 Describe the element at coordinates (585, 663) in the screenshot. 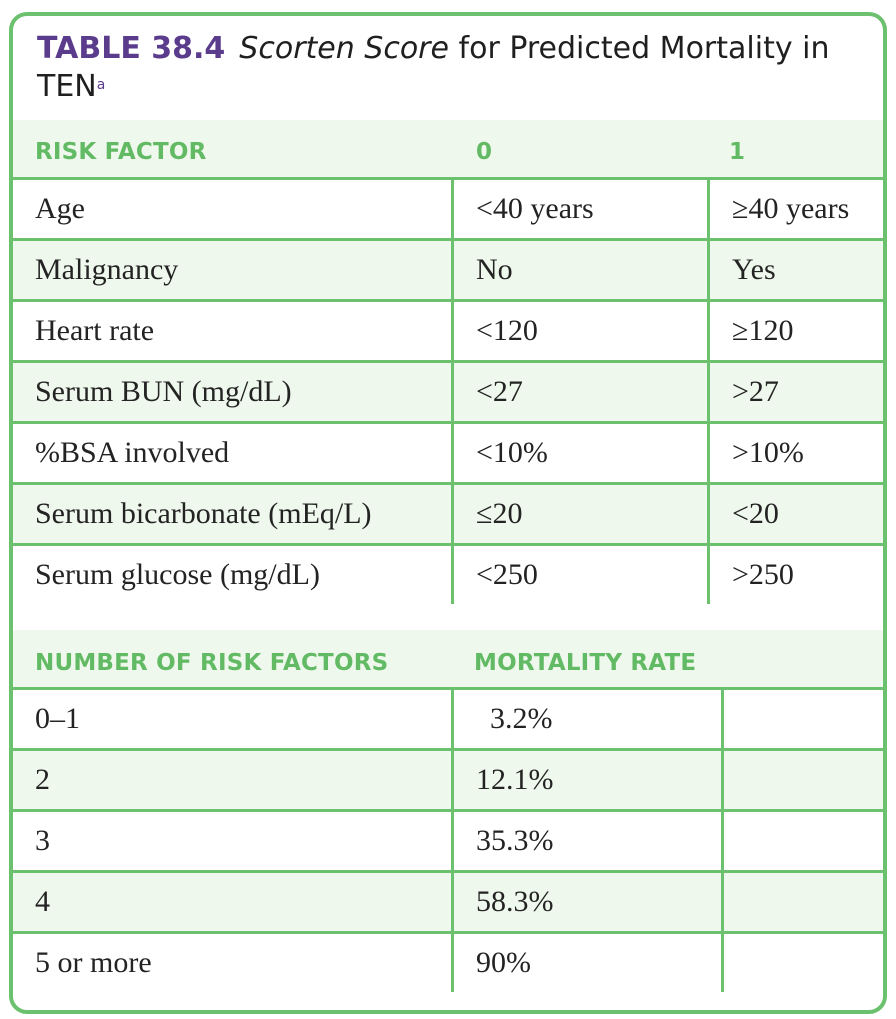

I see `header-mortality-rate: MORTALITY RATE` at that location.